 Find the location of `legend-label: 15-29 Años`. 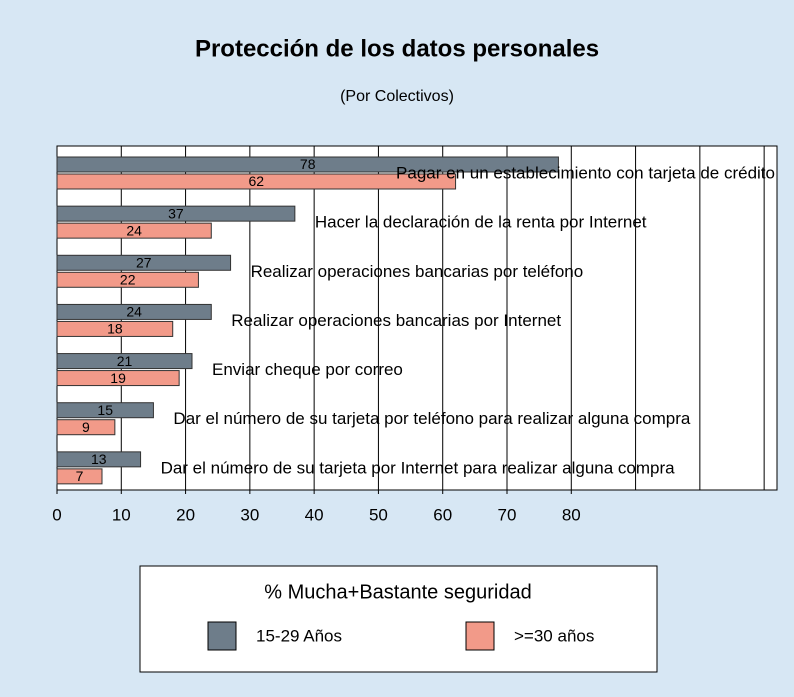

legend-label: 15-29 Años is located at coordinates (299, 635).